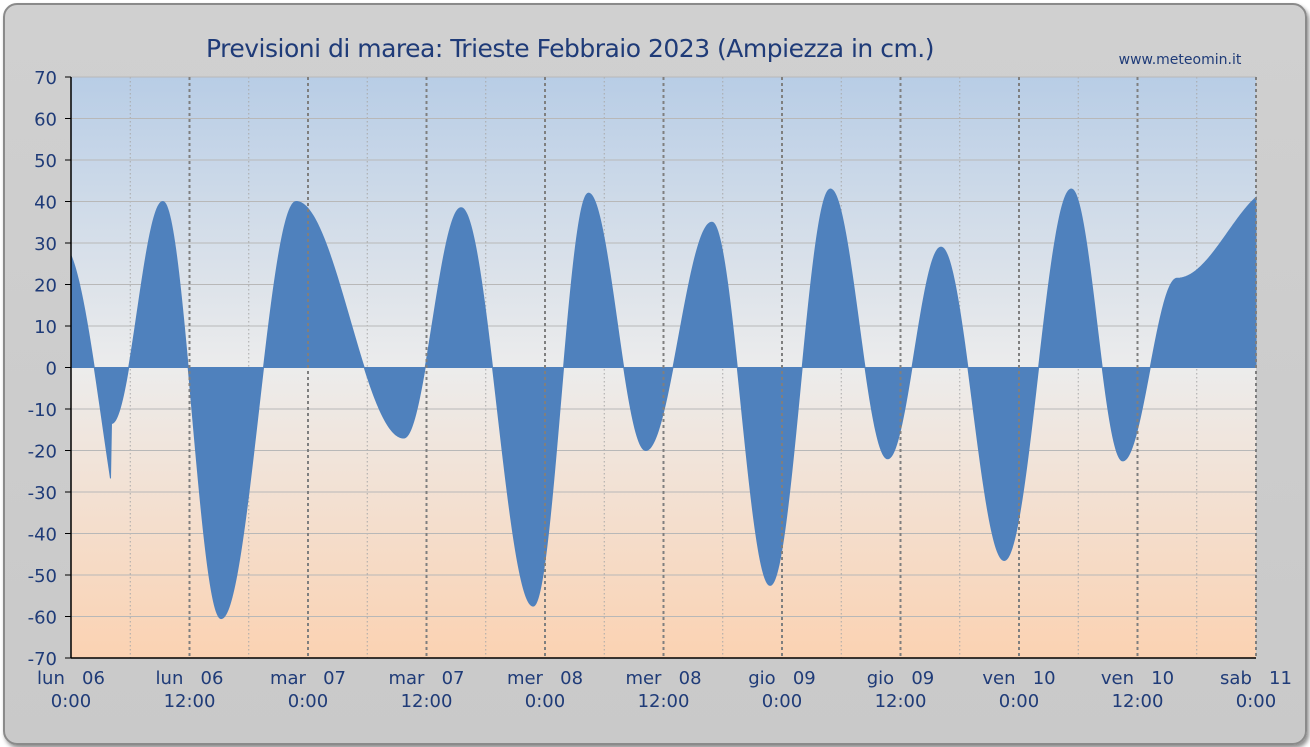  I want to click on y-tick-label: -40, so click(42, 535).